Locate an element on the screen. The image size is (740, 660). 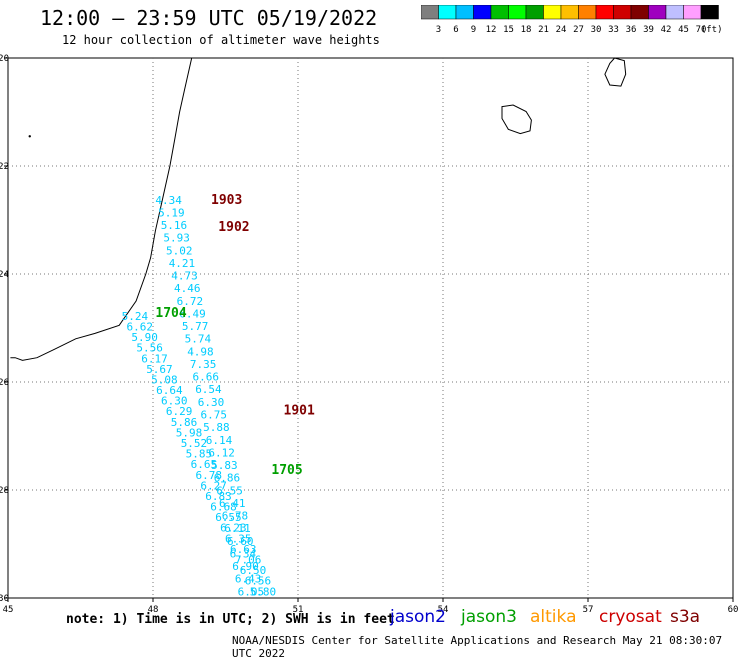
wave-height-value: 4.34 is located at coordinates (168, 200).